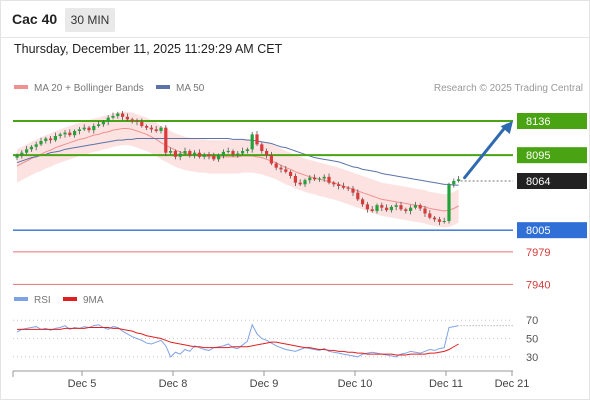  What do you see at coordinates (237, 162) in the screenshot?
I see `ma50-line` at bounding box center [237, 162].